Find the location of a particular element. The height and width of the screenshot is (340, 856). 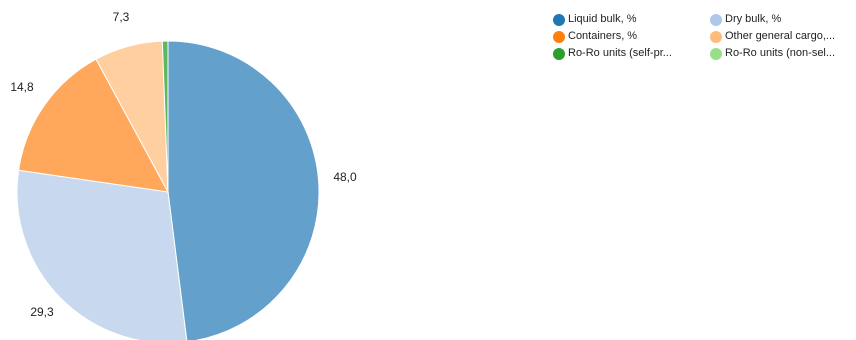

legend-label: Liquid bulk, % is located at coordinates (602, 19).